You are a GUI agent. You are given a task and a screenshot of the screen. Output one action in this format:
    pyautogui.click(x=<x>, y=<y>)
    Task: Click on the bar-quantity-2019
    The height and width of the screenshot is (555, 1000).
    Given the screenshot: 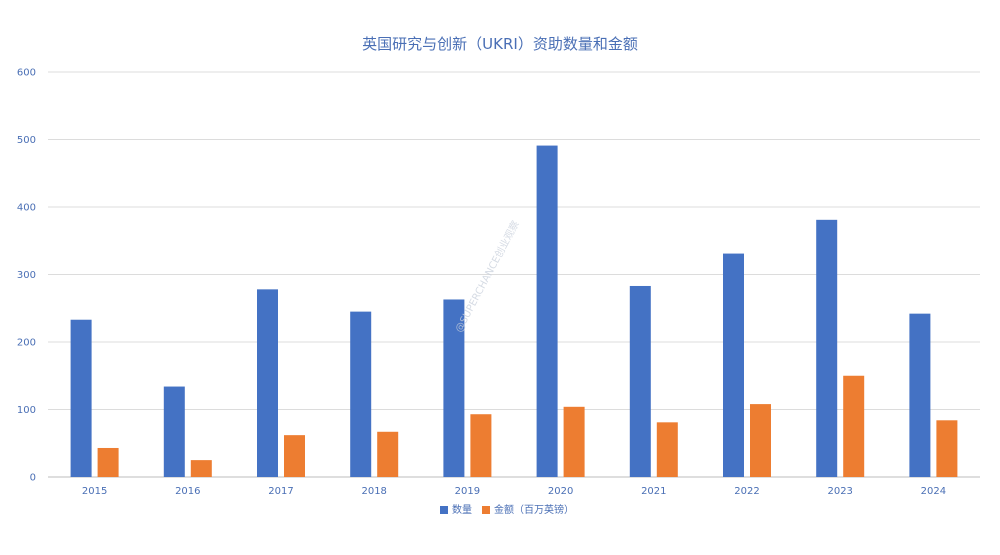 What is the action you would take?
    pyautogui.click(x=454, y=388)
    